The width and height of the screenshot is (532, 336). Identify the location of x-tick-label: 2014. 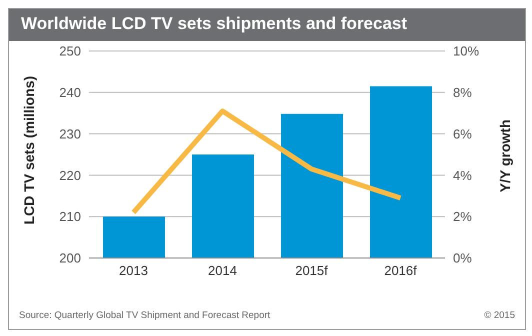
(222, 270).